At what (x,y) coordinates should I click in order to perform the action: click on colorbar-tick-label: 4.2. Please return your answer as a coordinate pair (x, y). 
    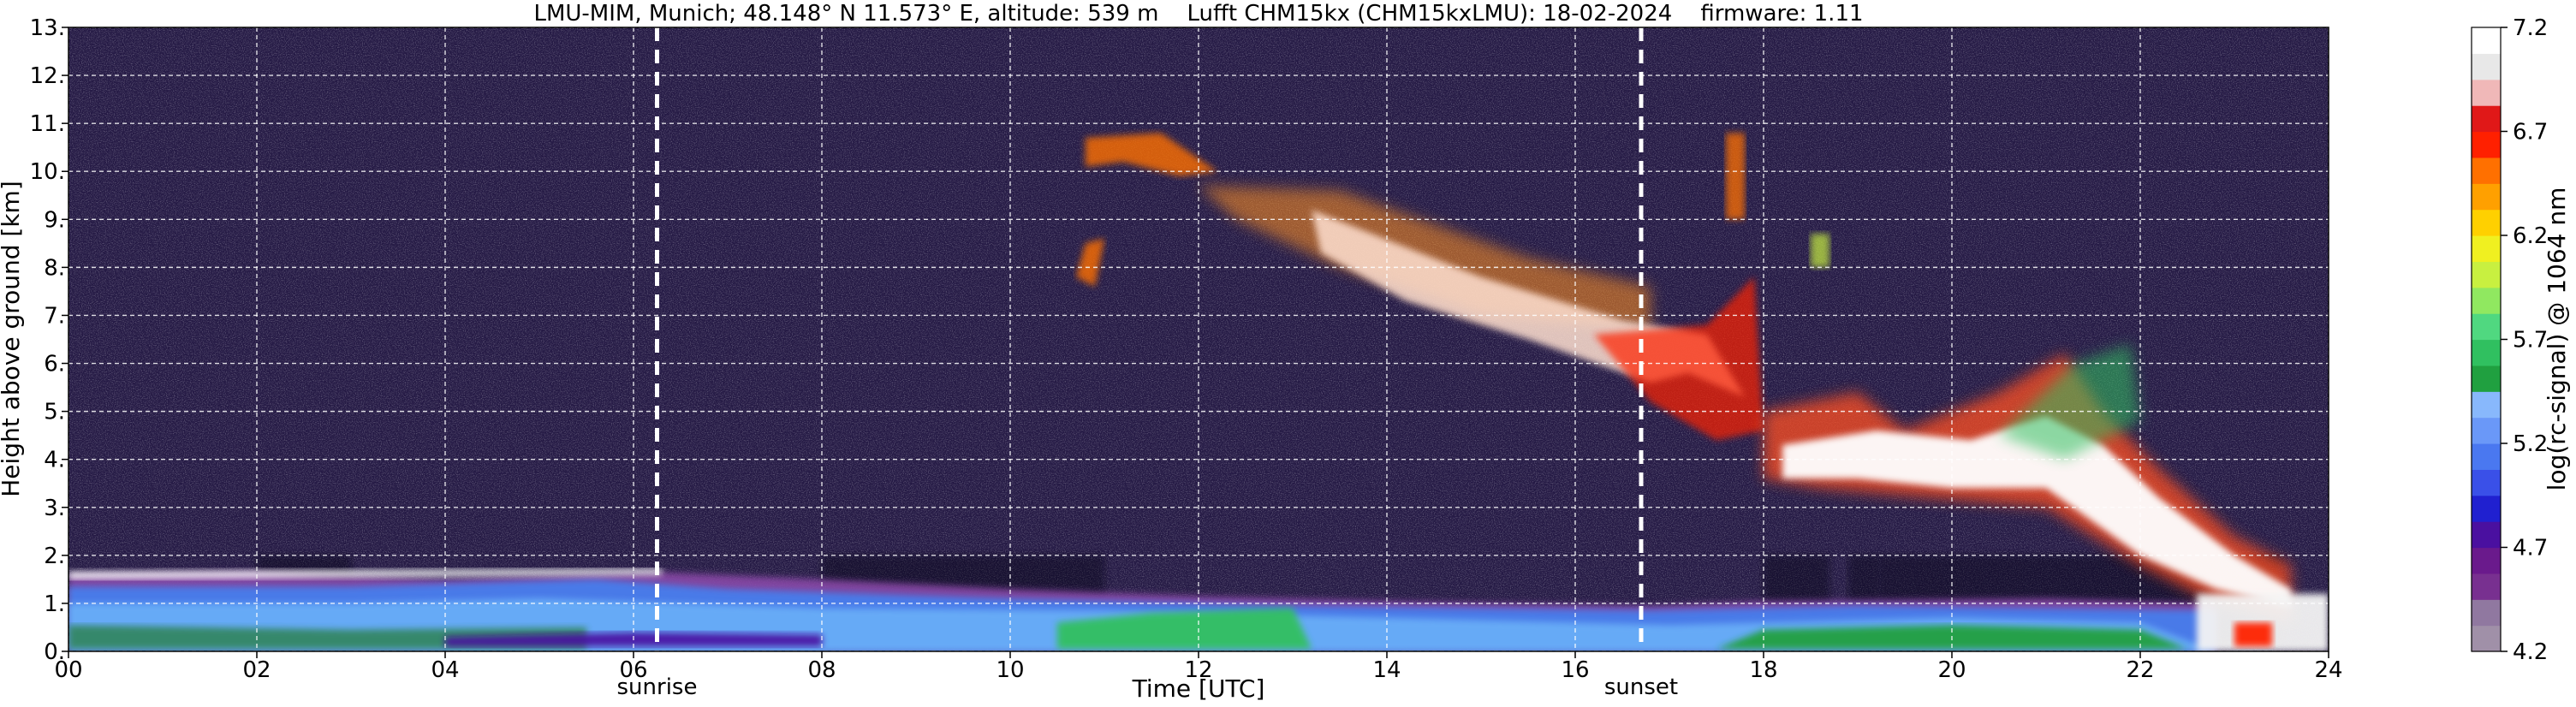
    Looking at the image, I should click on (2531, 652).